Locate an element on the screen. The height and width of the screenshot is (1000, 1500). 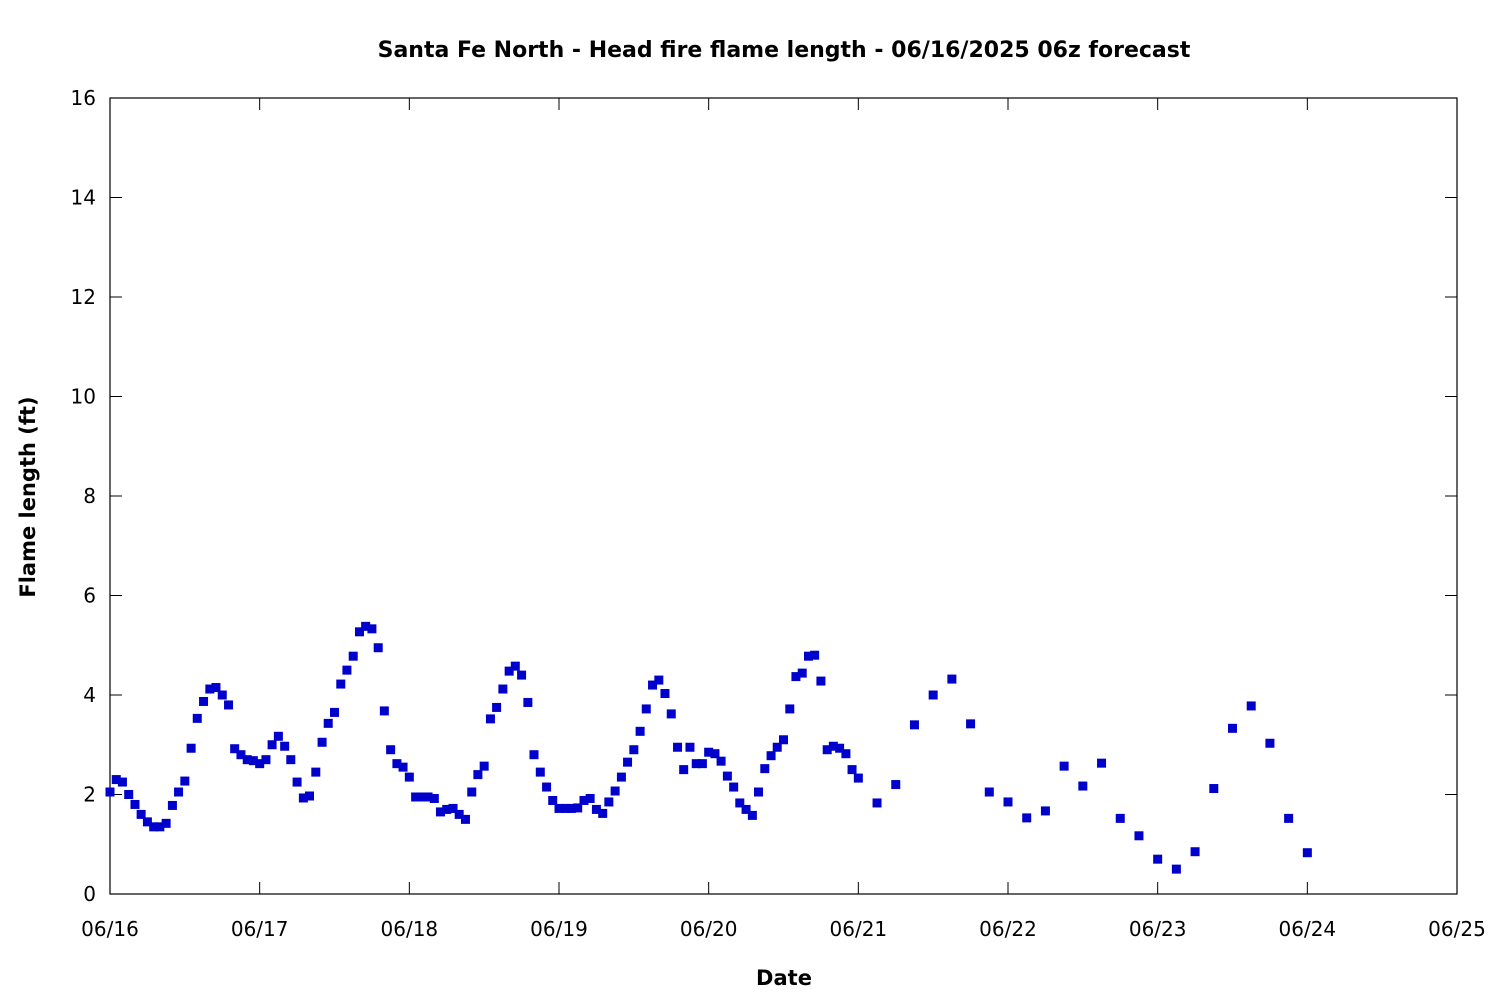
x-tick-label: 06/18 is located at coordinates (410, 929).